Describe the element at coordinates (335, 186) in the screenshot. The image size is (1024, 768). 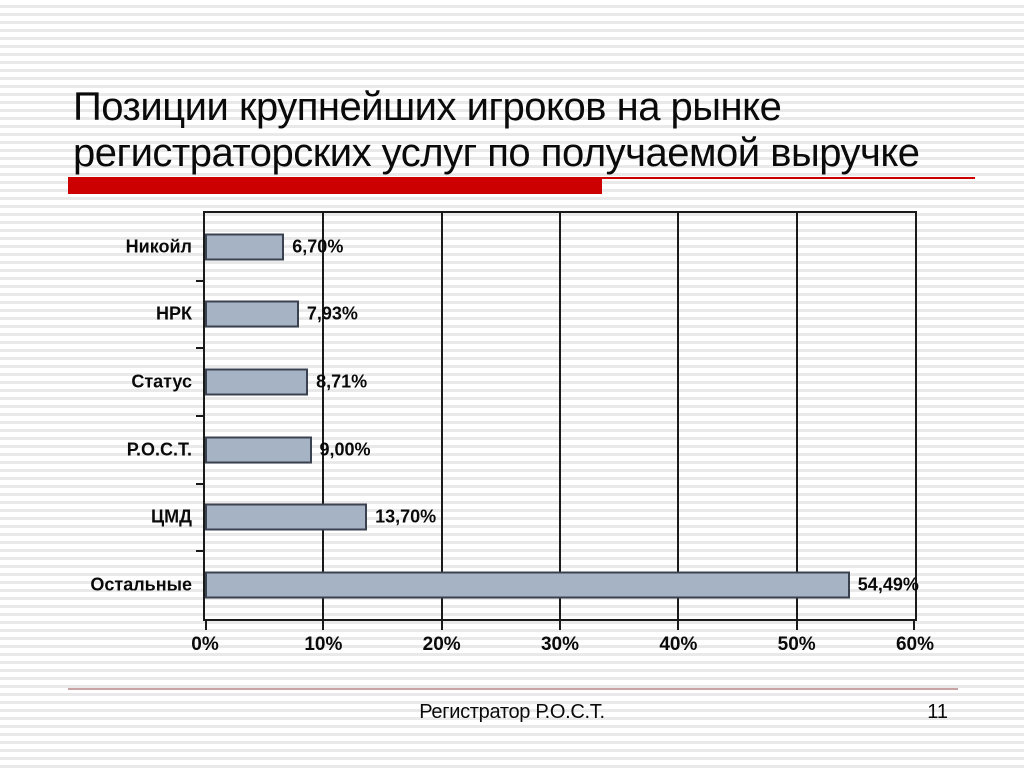
I see `title-underline-thick` at that location.